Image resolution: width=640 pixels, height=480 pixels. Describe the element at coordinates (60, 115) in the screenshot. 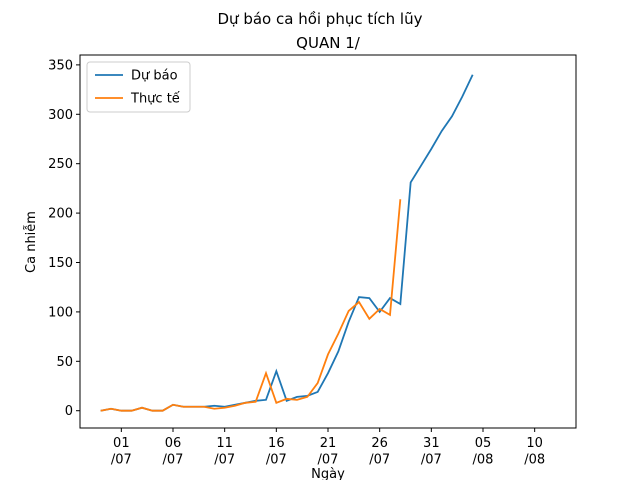

I see `y-tick-label: 300` at that location.